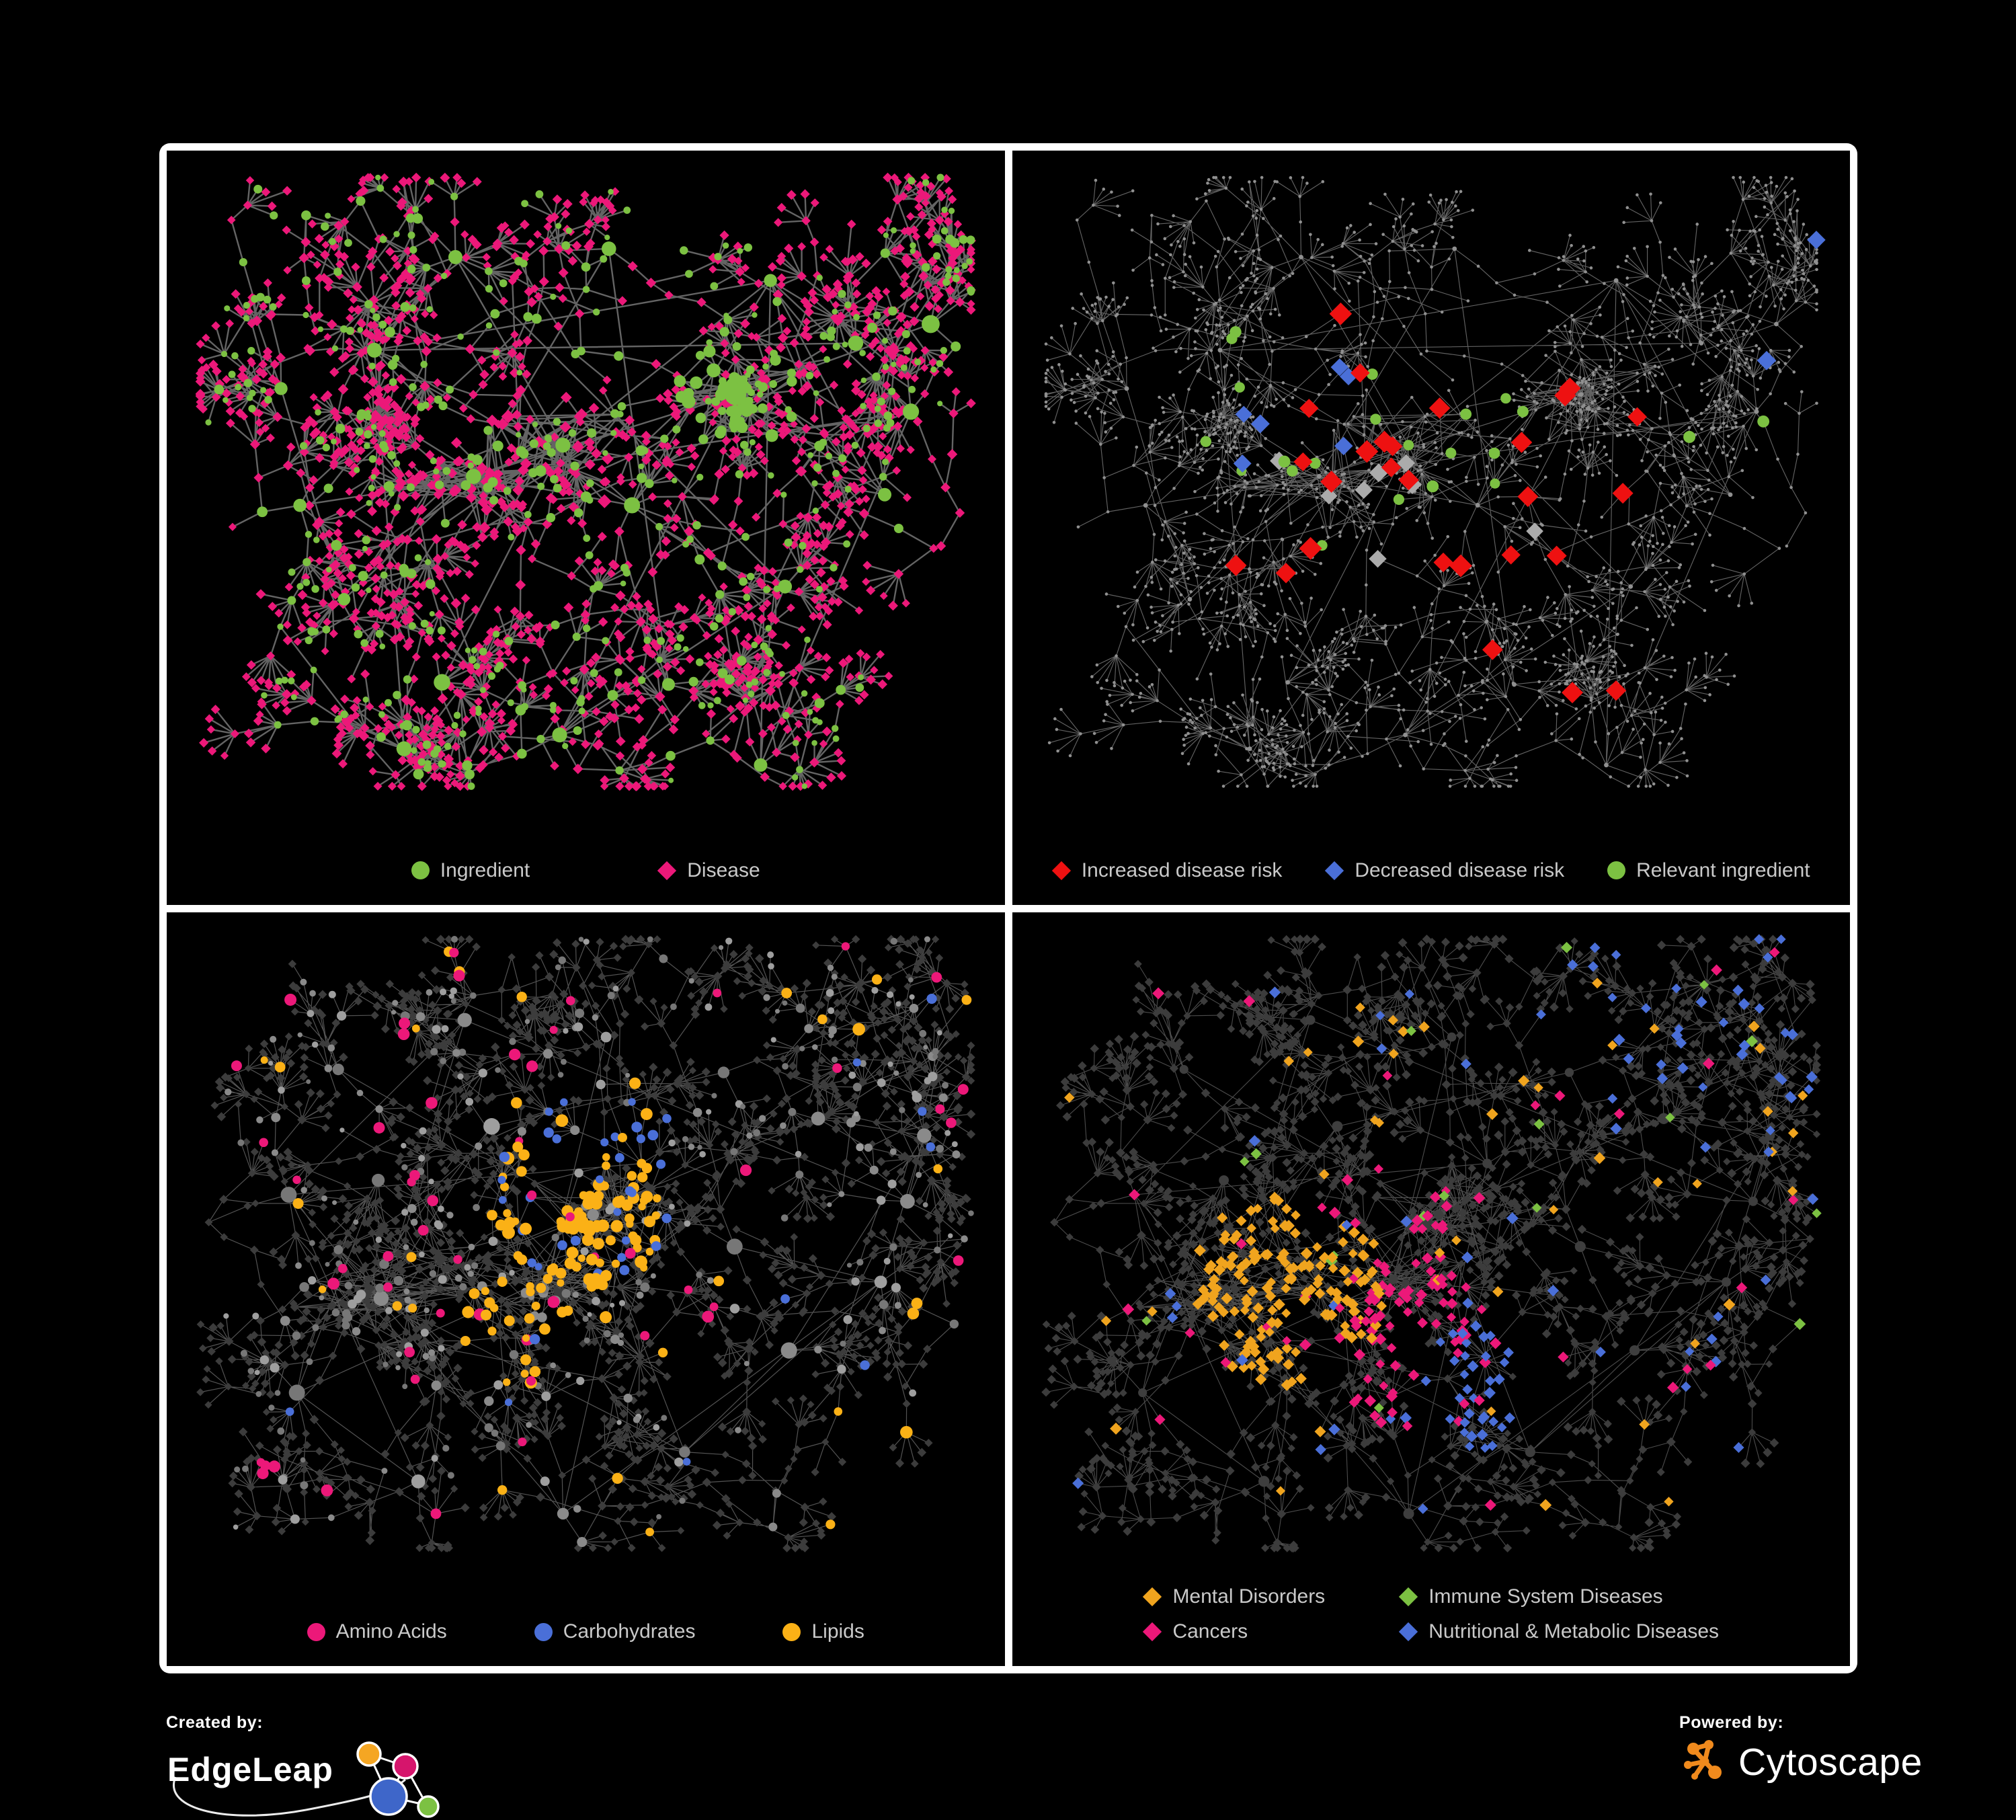  What do you see at coordinates (1431, 1242) in the screenshot?
I see `network-graph-disease-classes` at bounding box center [1431, 1242].